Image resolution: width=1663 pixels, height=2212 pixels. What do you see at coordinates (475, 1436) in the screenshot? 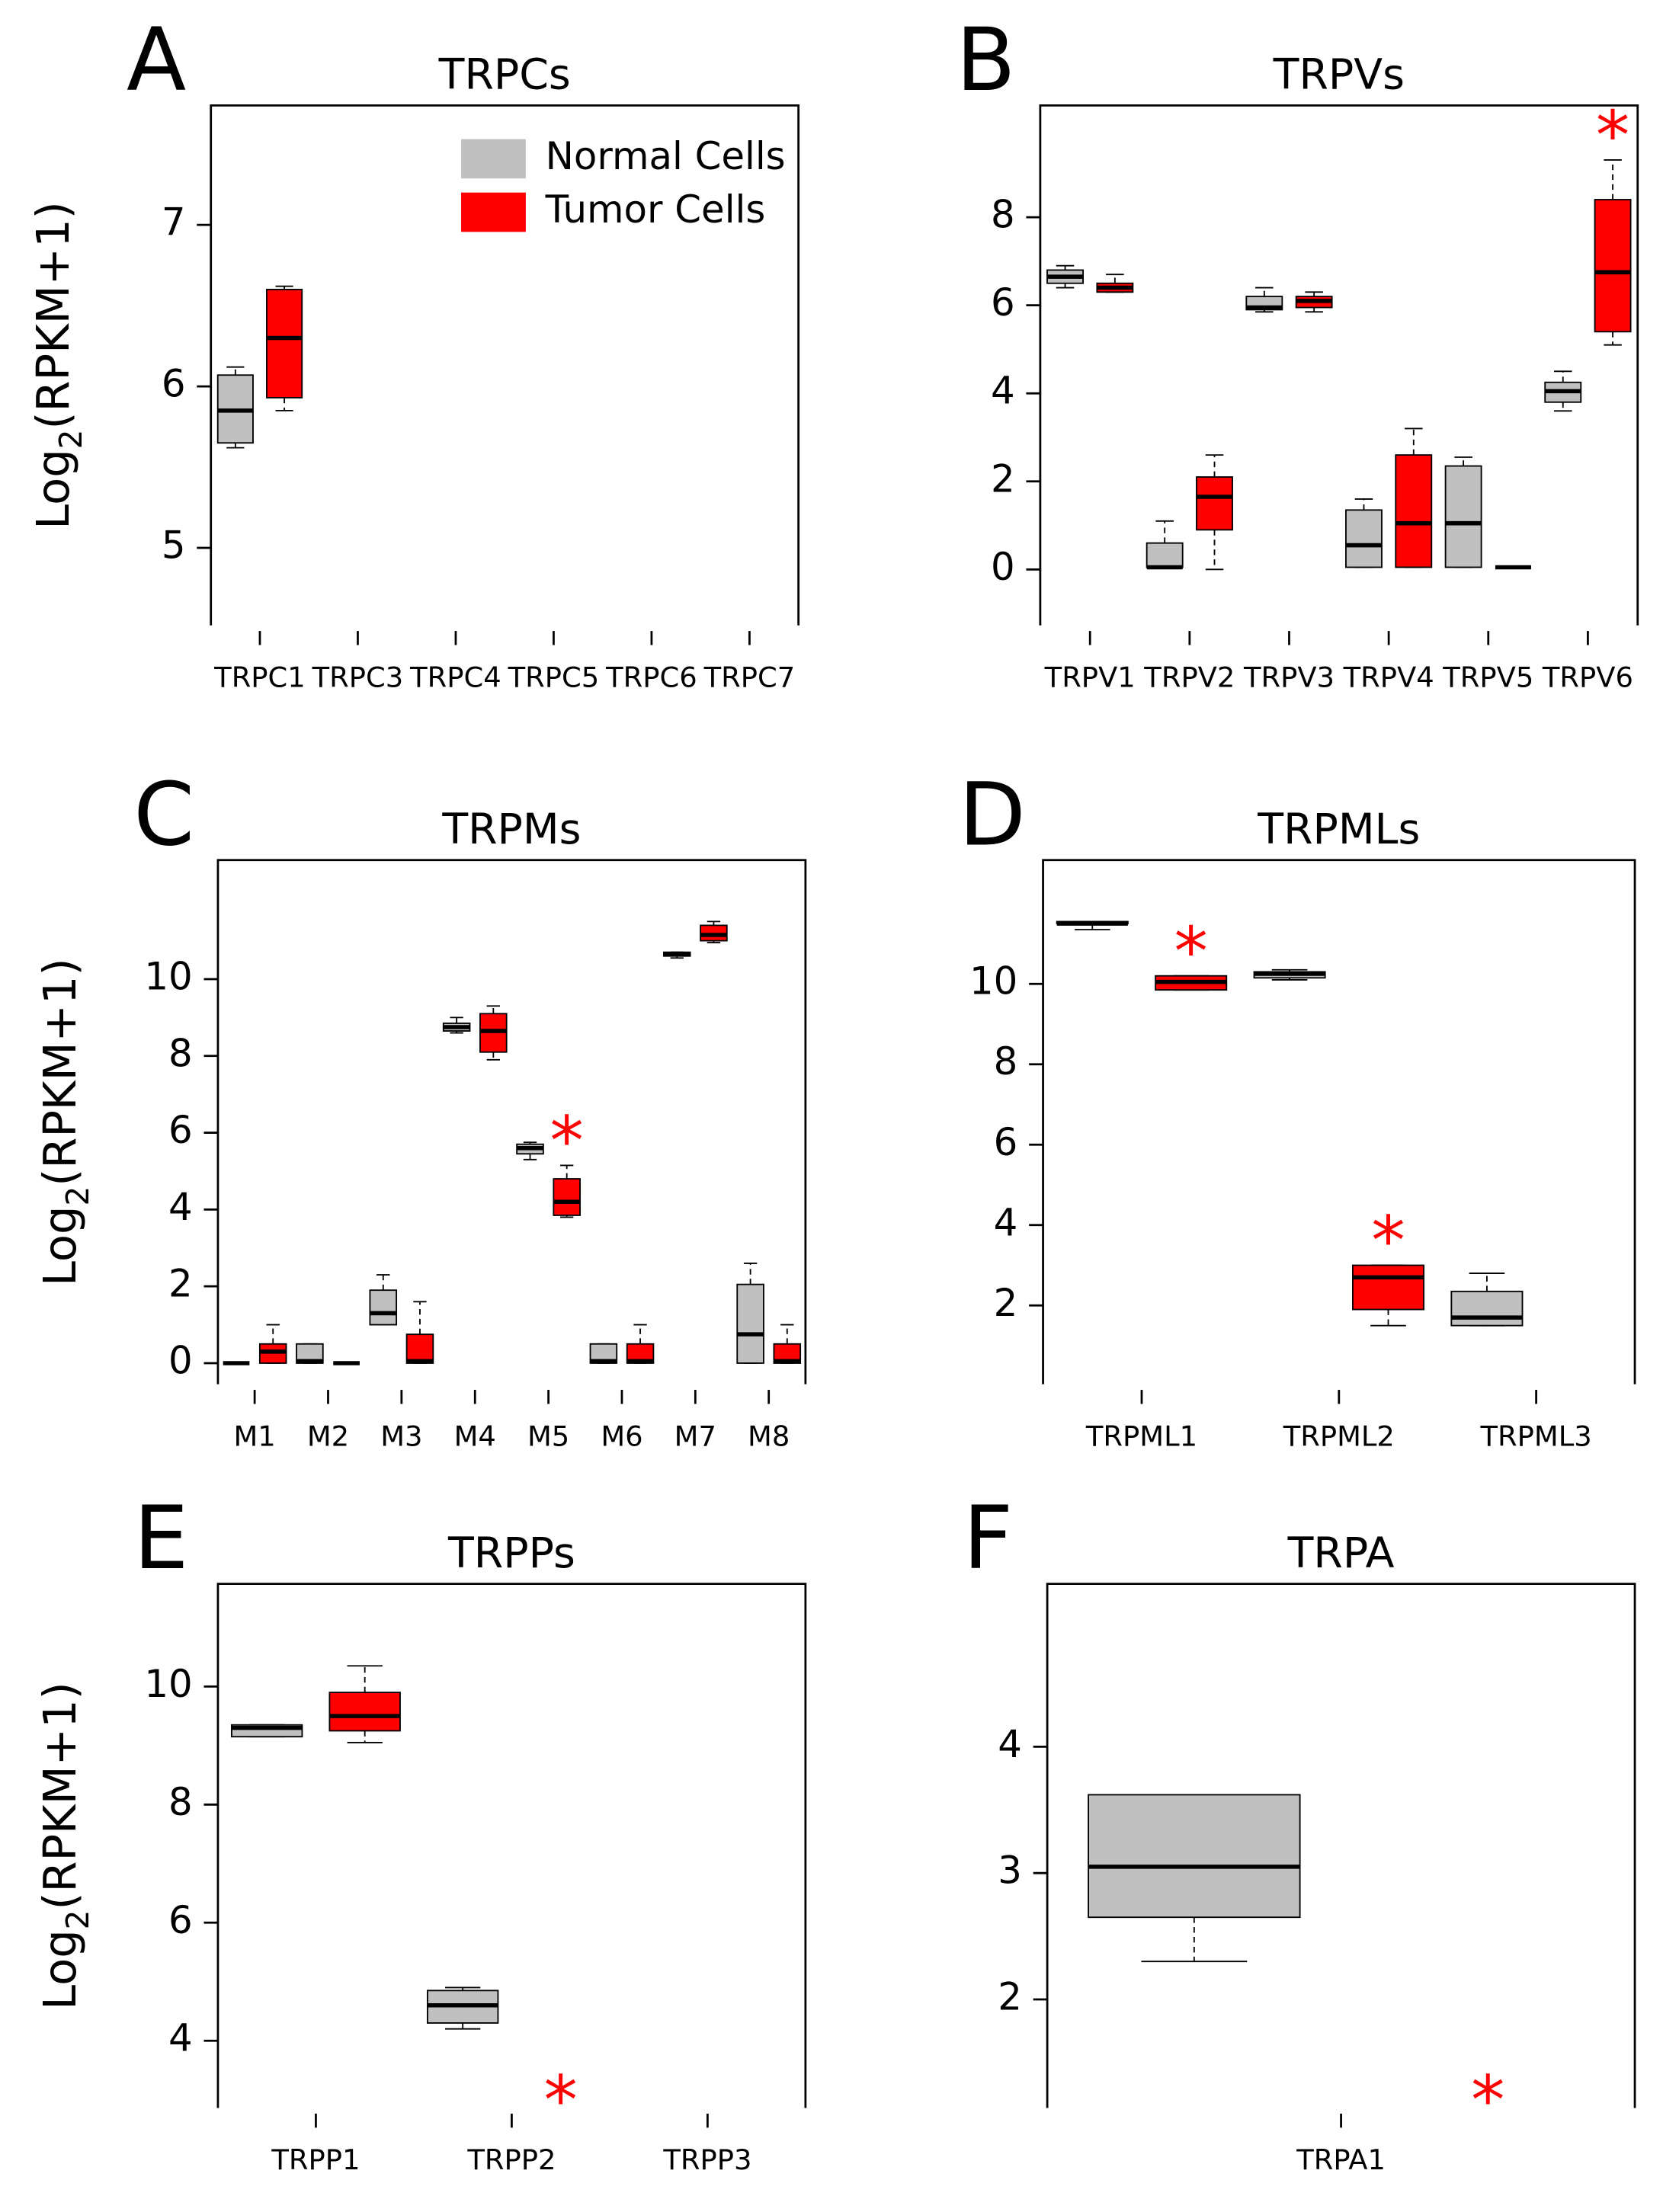
I see `x-tick-label: M4` at bounding box center [475, 1436].